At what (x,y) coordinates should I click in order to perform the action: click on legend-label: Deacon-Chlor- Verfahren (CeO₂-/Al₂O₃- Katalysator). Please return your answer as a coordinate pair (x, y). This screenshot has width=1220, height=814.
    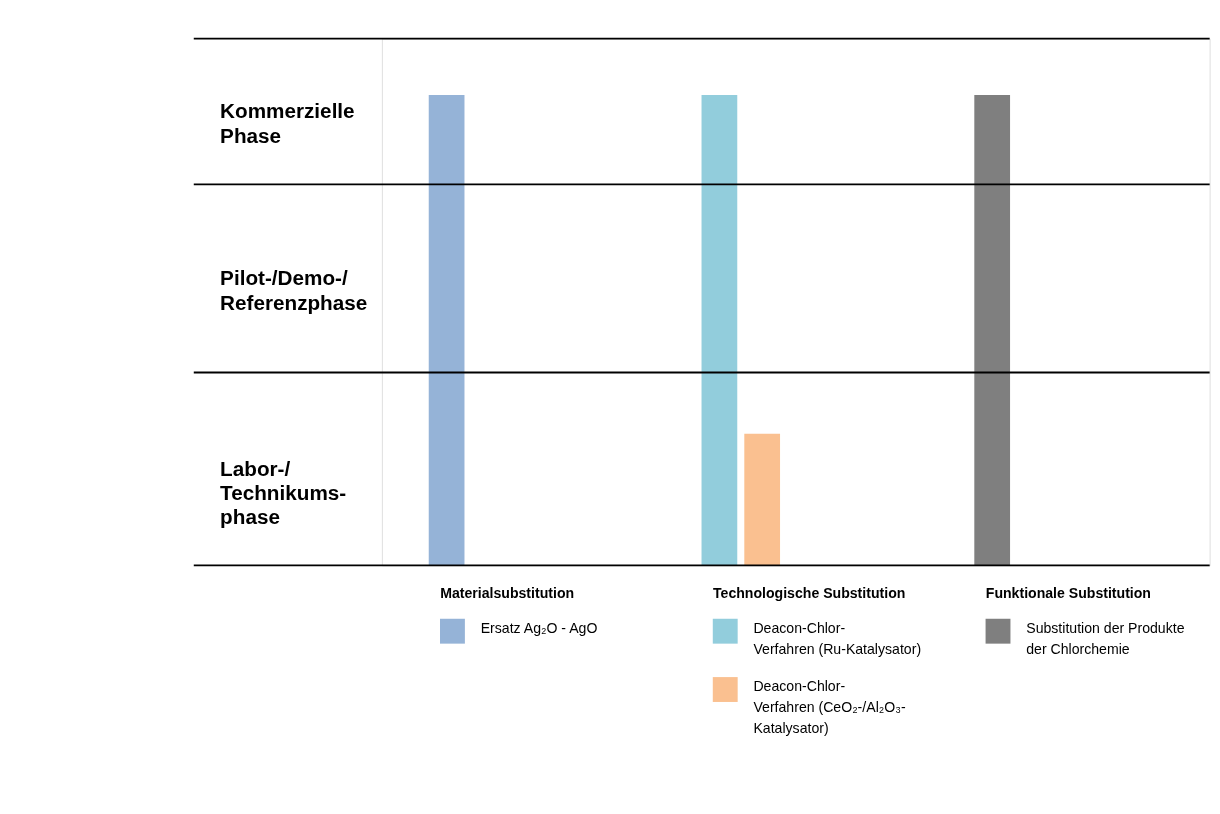
    Looking at the image, I should click on (829, 707).